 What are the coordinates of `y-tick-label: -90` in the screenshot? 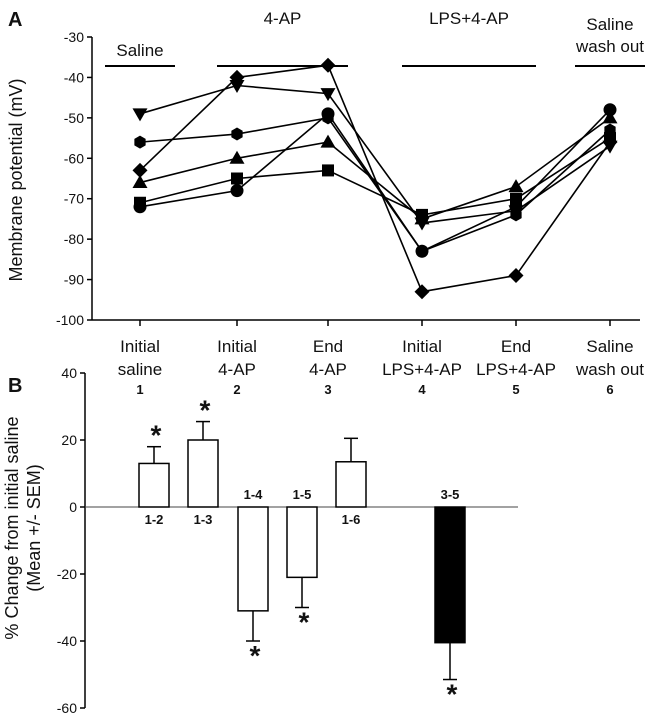 It's located at (74, 280).